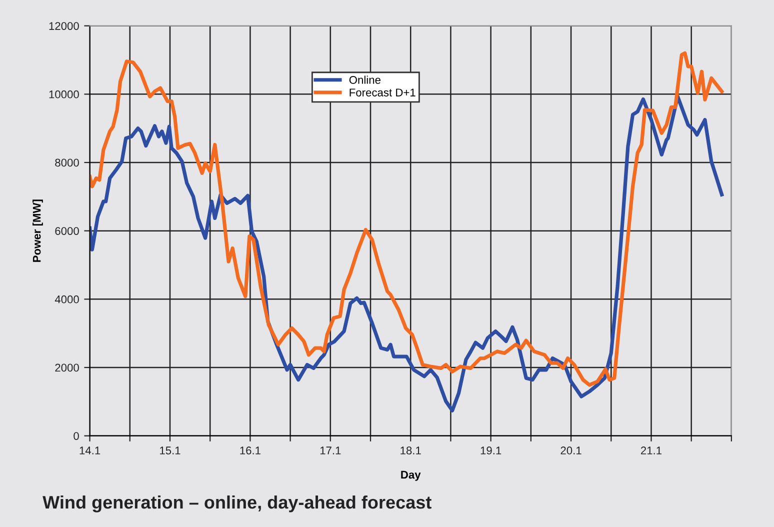 The image size is (774, 527). Describe the element at coordinates (410, 450) in the screenshot. I see `x-tick-label: 18.1` at that location.